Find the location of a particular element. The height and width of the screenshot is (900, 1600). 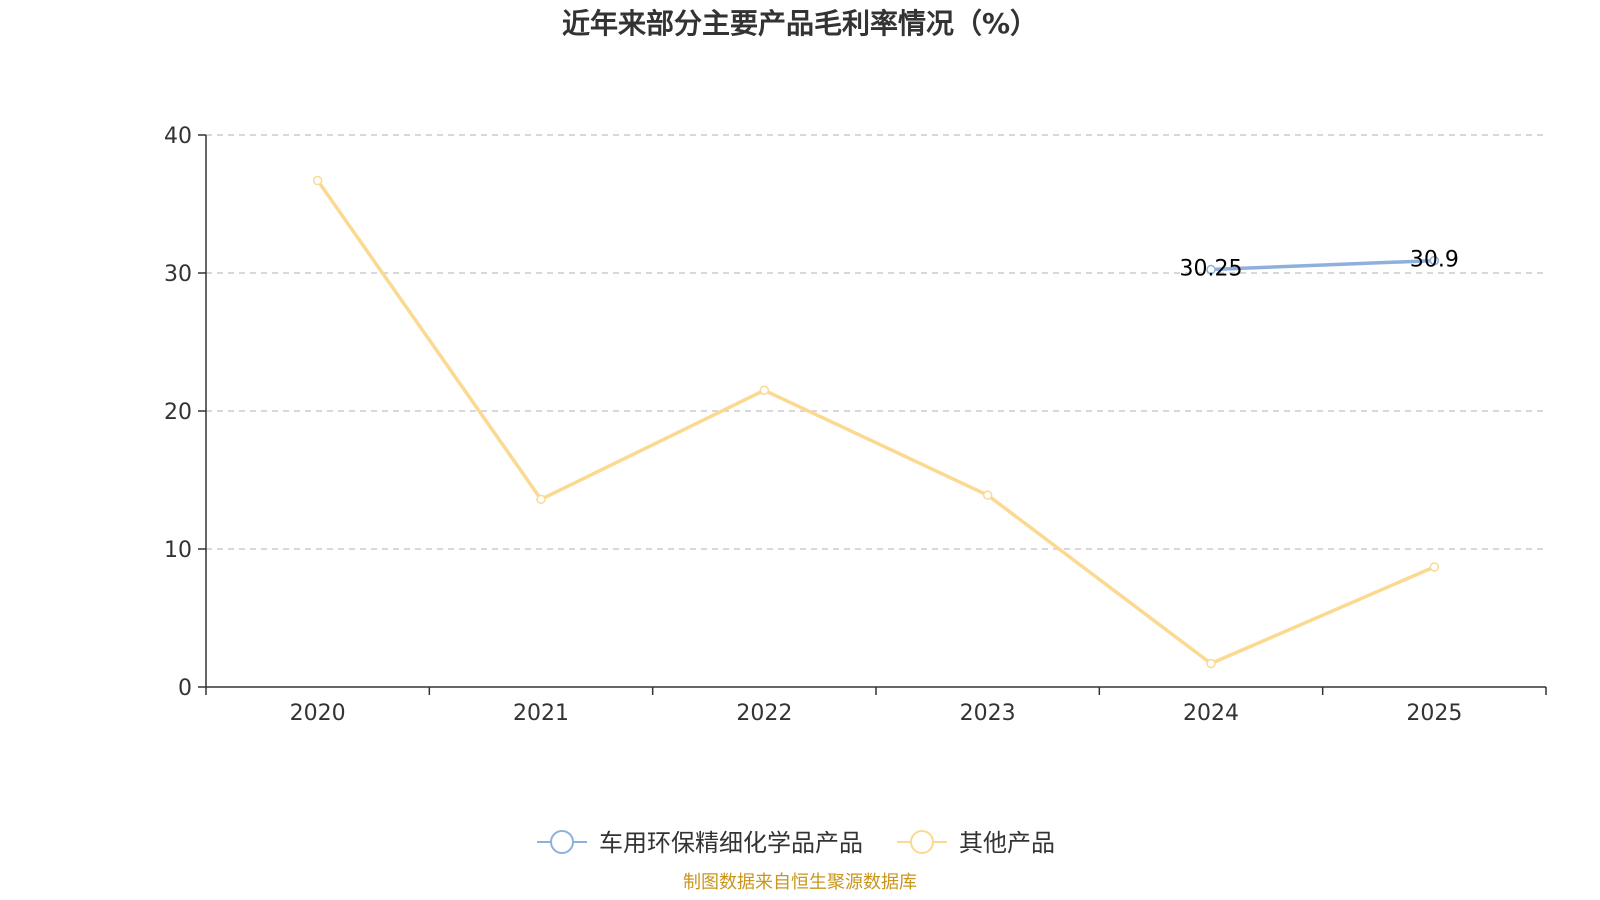

data-labels: 30.25 30.9 is located at coordinates (1319, 265).